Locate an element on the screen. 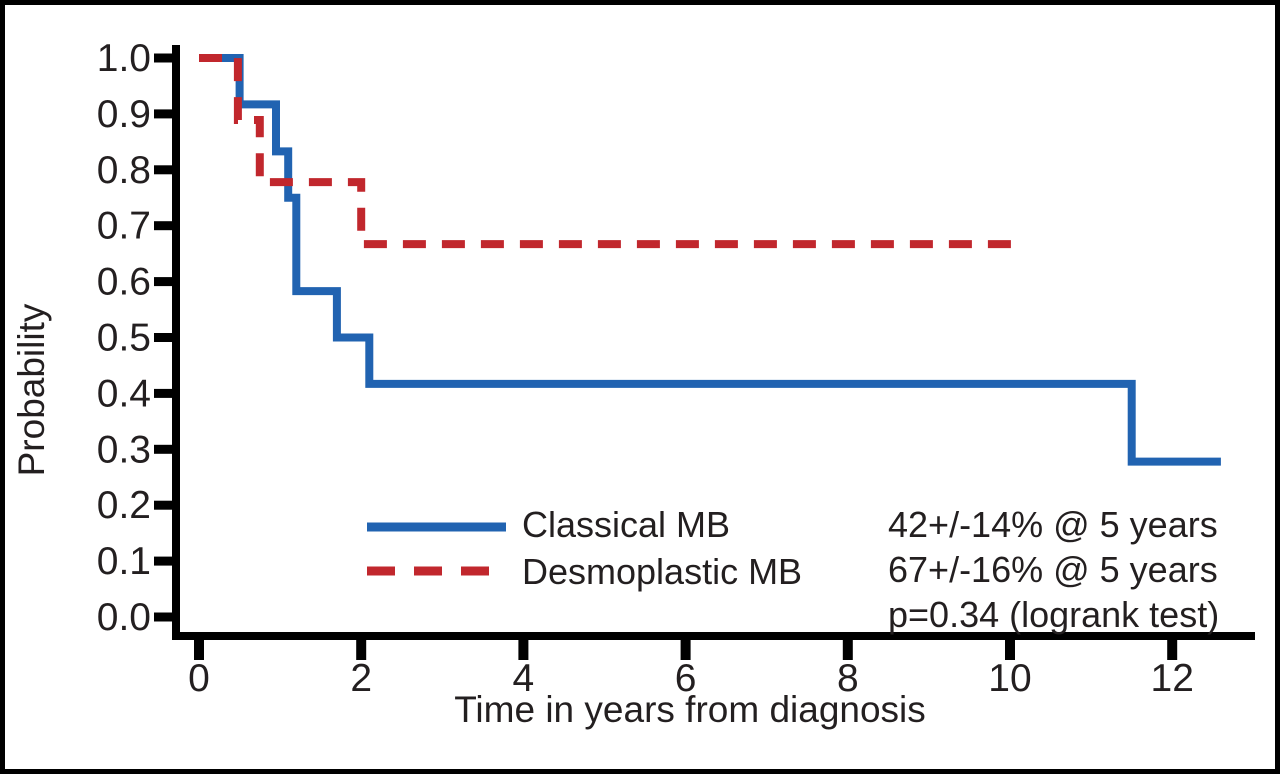 The image size is (1280, 774). x-tick-label: 2 is located at coordinates (361, 678).